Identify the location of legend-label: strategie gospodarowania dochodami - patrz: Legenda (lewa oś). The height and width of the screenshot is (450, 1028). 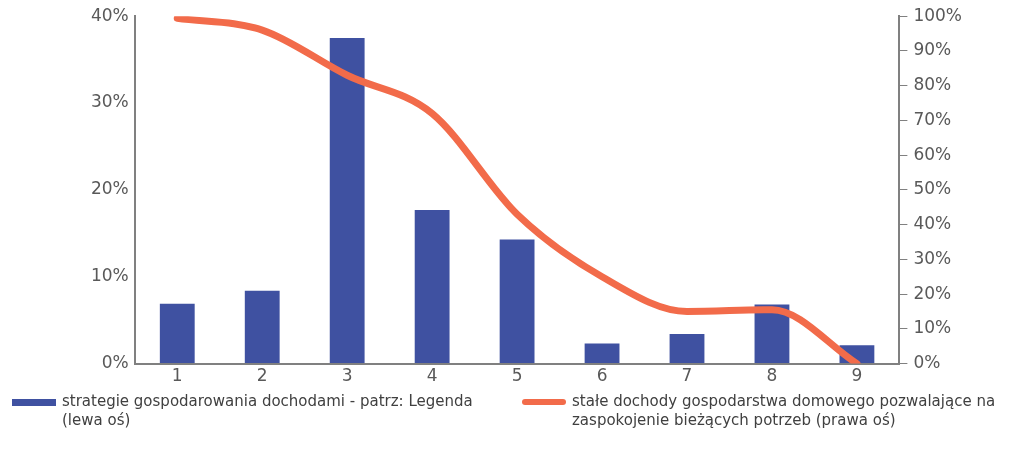
(268, 411).